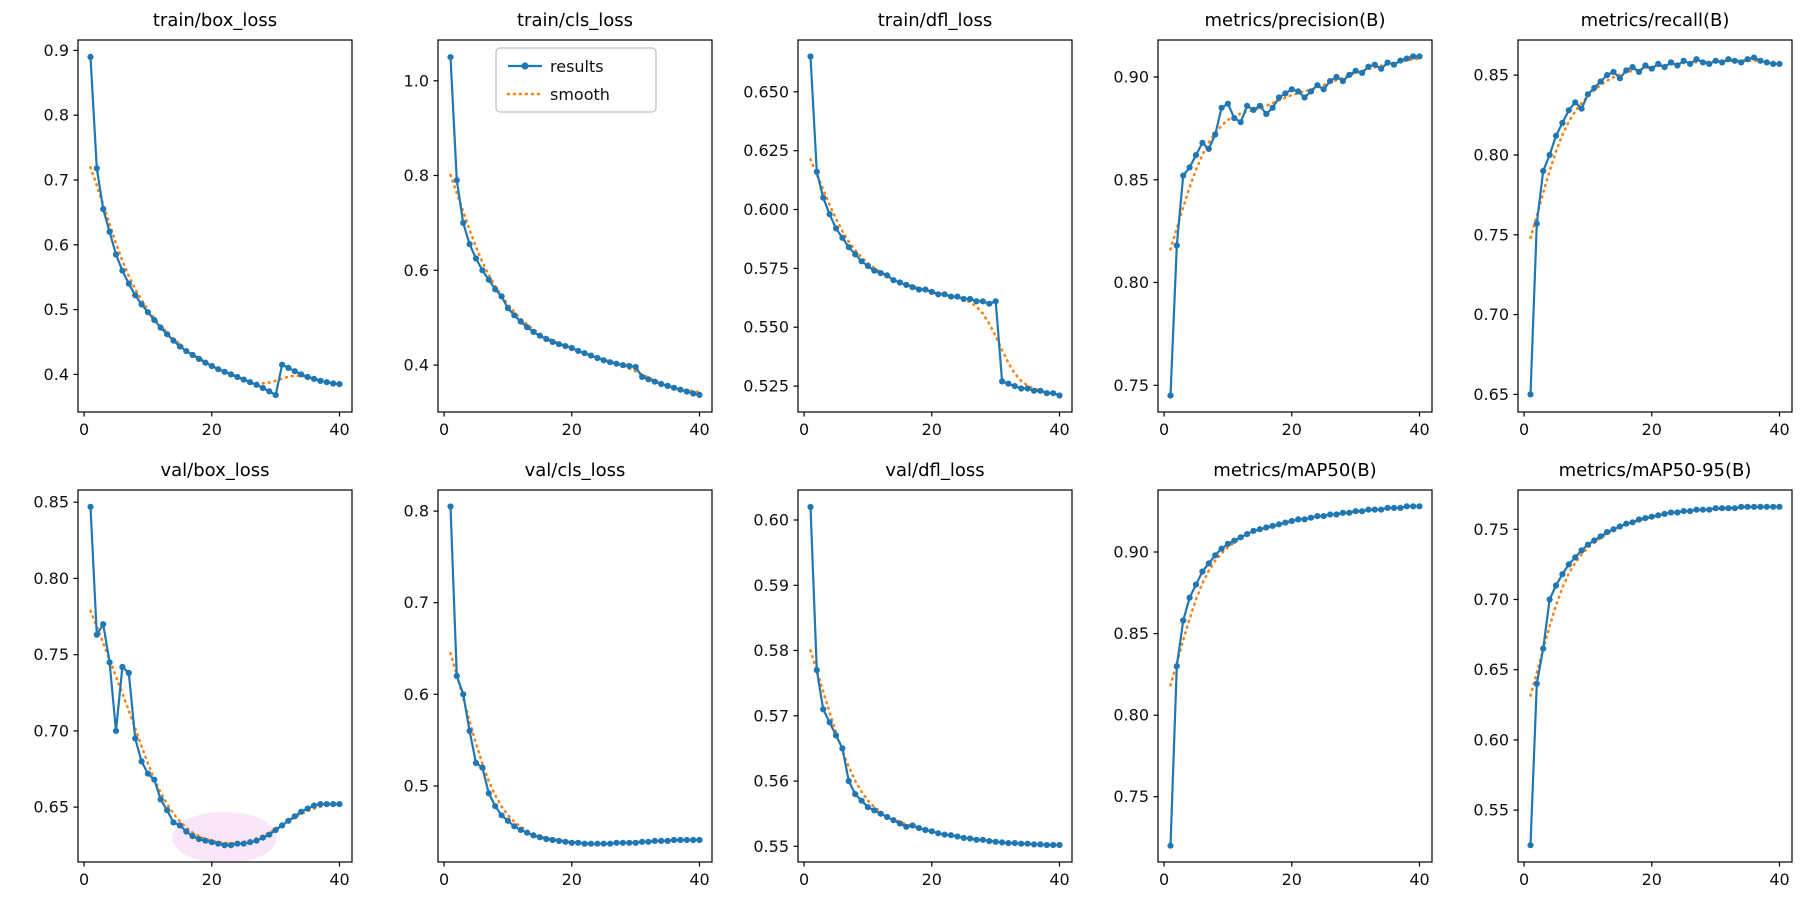  I want to click on y-tick-label: 0.75, so click(1491, 529).